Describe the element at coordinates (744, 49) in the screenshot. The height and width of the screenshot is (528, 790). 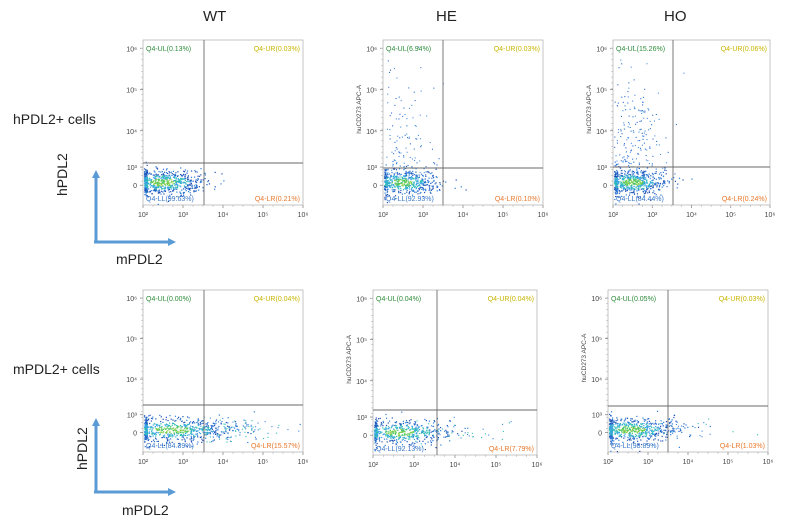
I see `quadrant-label-ur: Q4-UR(0.06%)` at that location.